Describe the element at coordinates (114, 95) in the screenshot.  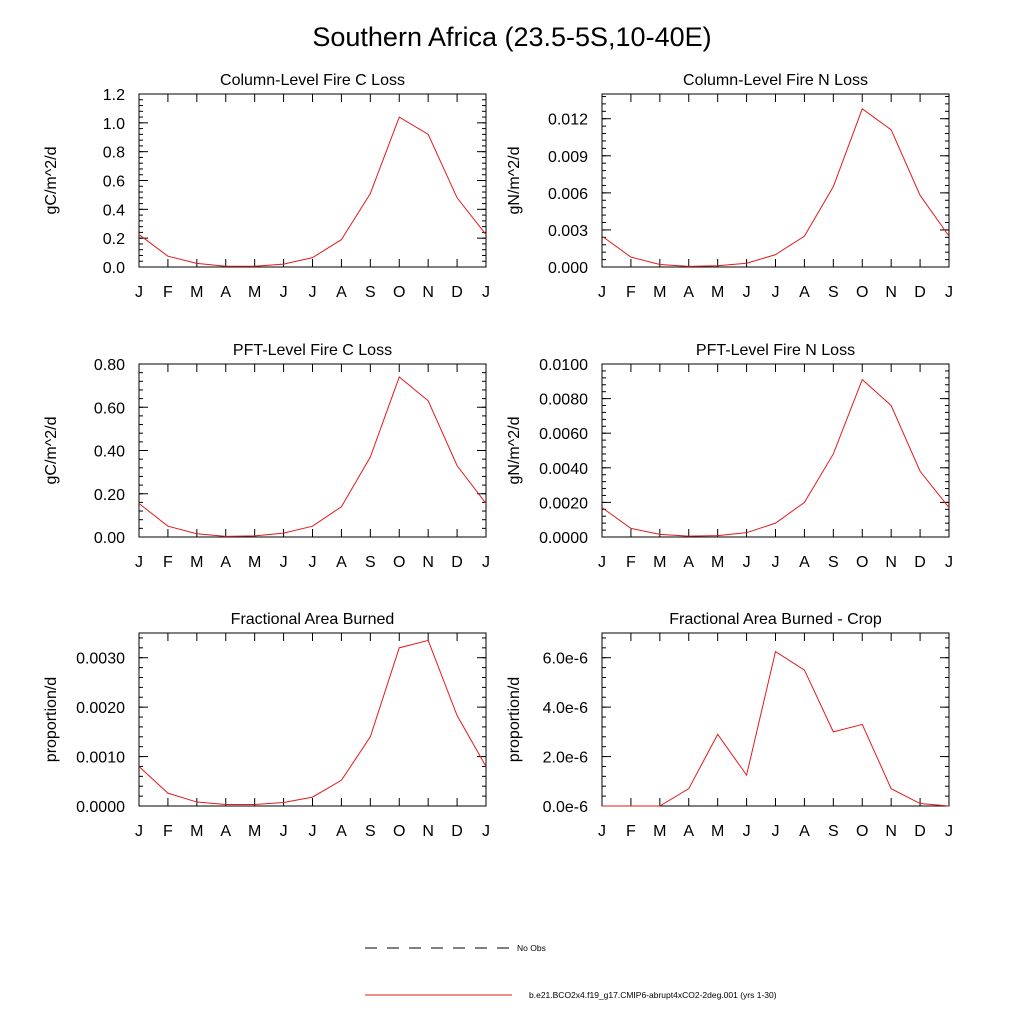
I see `y-tick-label: 1.2` at that location.